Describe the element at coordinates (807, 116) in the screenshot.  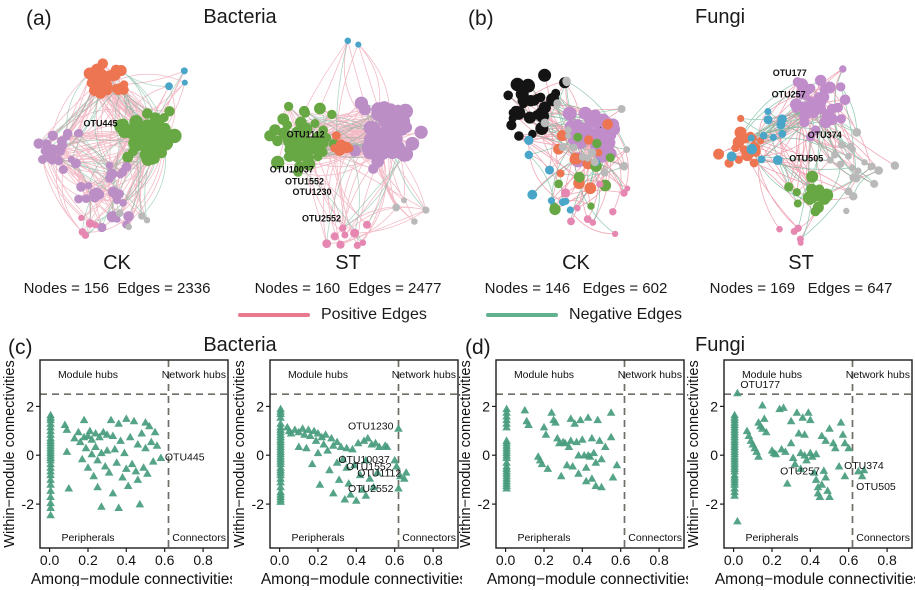
I see `node-labels-group: OTU177 OTU257 OTU374 OTU505` at that location.